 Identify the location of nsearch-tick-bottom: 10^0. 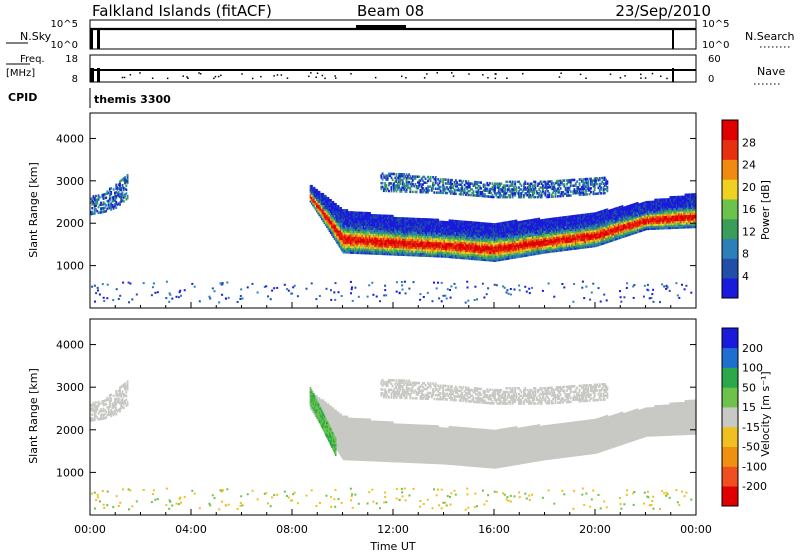
(715, 45).